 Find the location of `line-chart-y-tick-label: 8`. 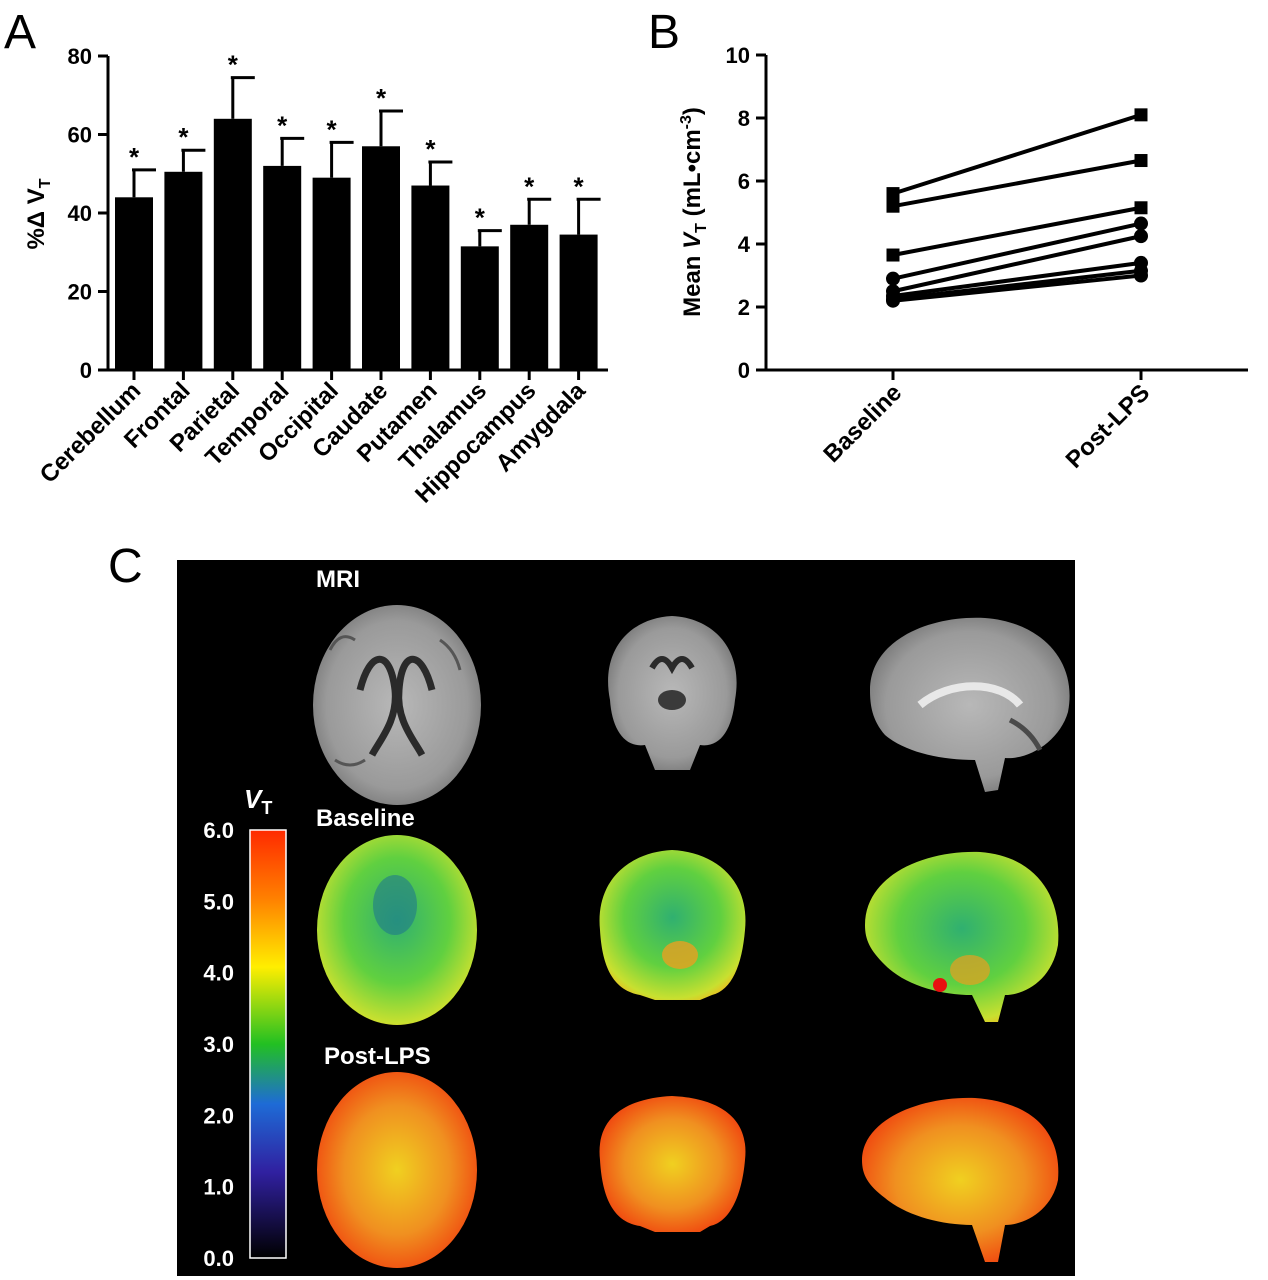

line-chart-y-tick-label: 8 is located at coordinates (744, 118).